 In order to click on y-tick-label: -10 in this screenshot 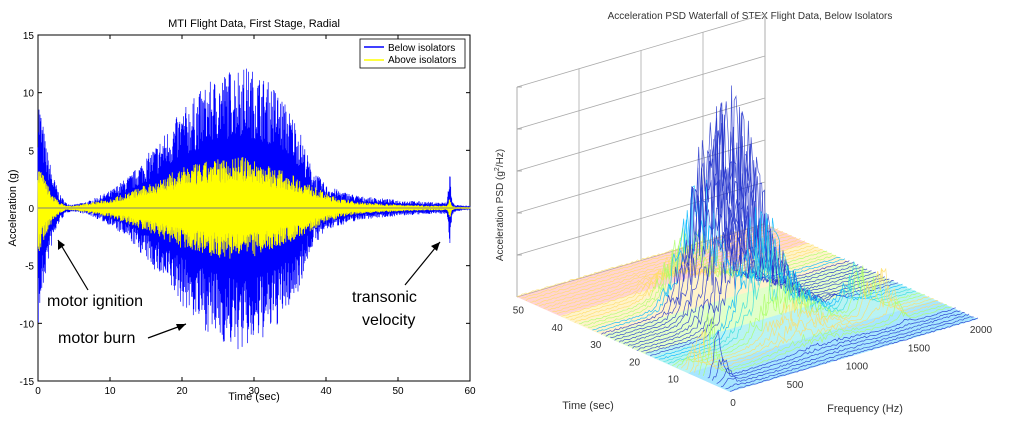, I will do `click(27, 324)`.